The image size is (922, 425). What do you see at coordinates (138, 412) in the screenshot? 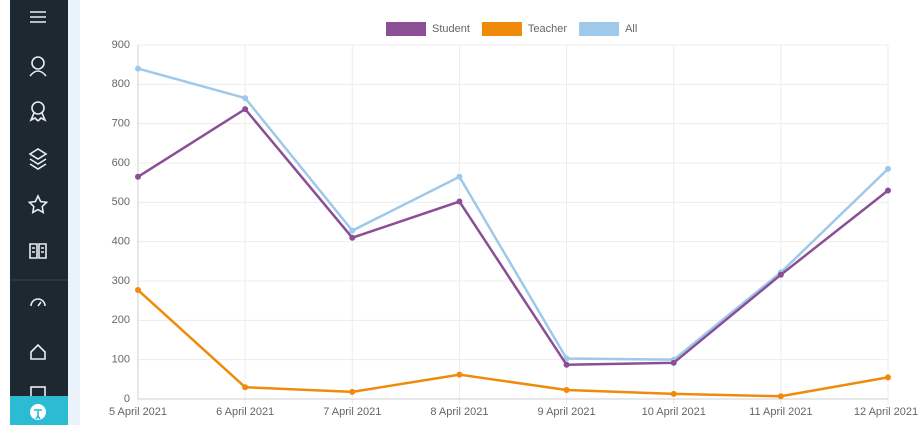
I see `x-tick-label: 5 April 2021` at bounding box center [138, 412].